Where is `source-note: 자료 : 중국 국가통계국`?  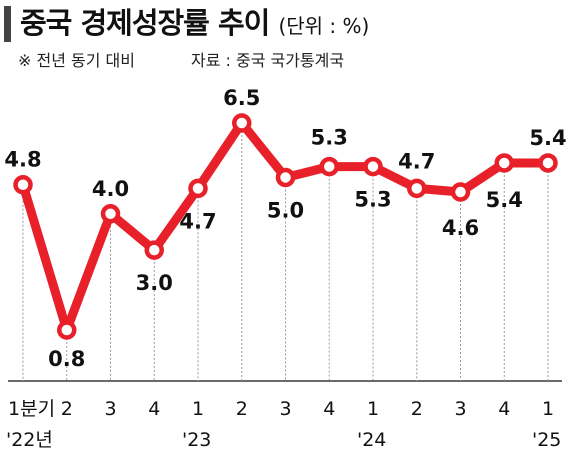
source-note: 자료 : 중국 국가통계국 is located at coordinates (267, 60).